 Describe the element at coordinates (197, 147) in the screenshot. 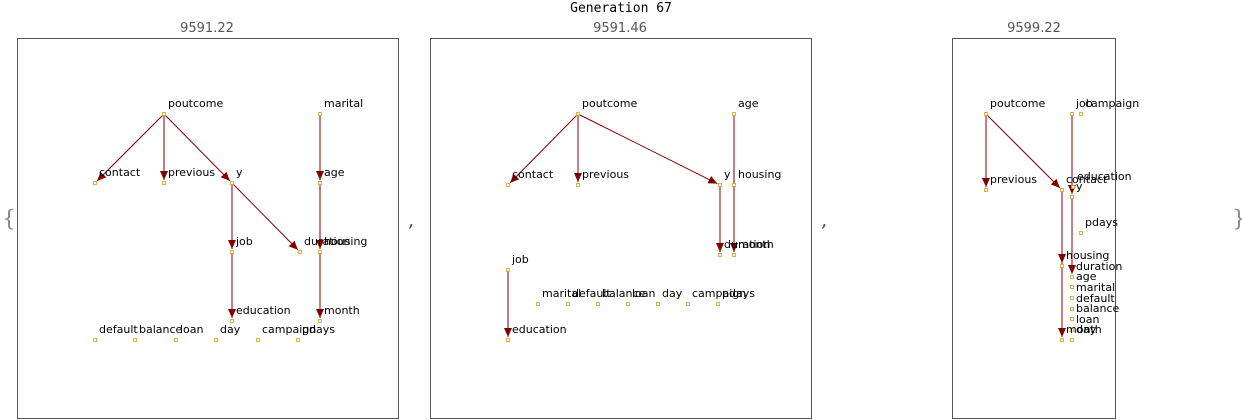

I see `edge-poutcome-to-y` at that location.